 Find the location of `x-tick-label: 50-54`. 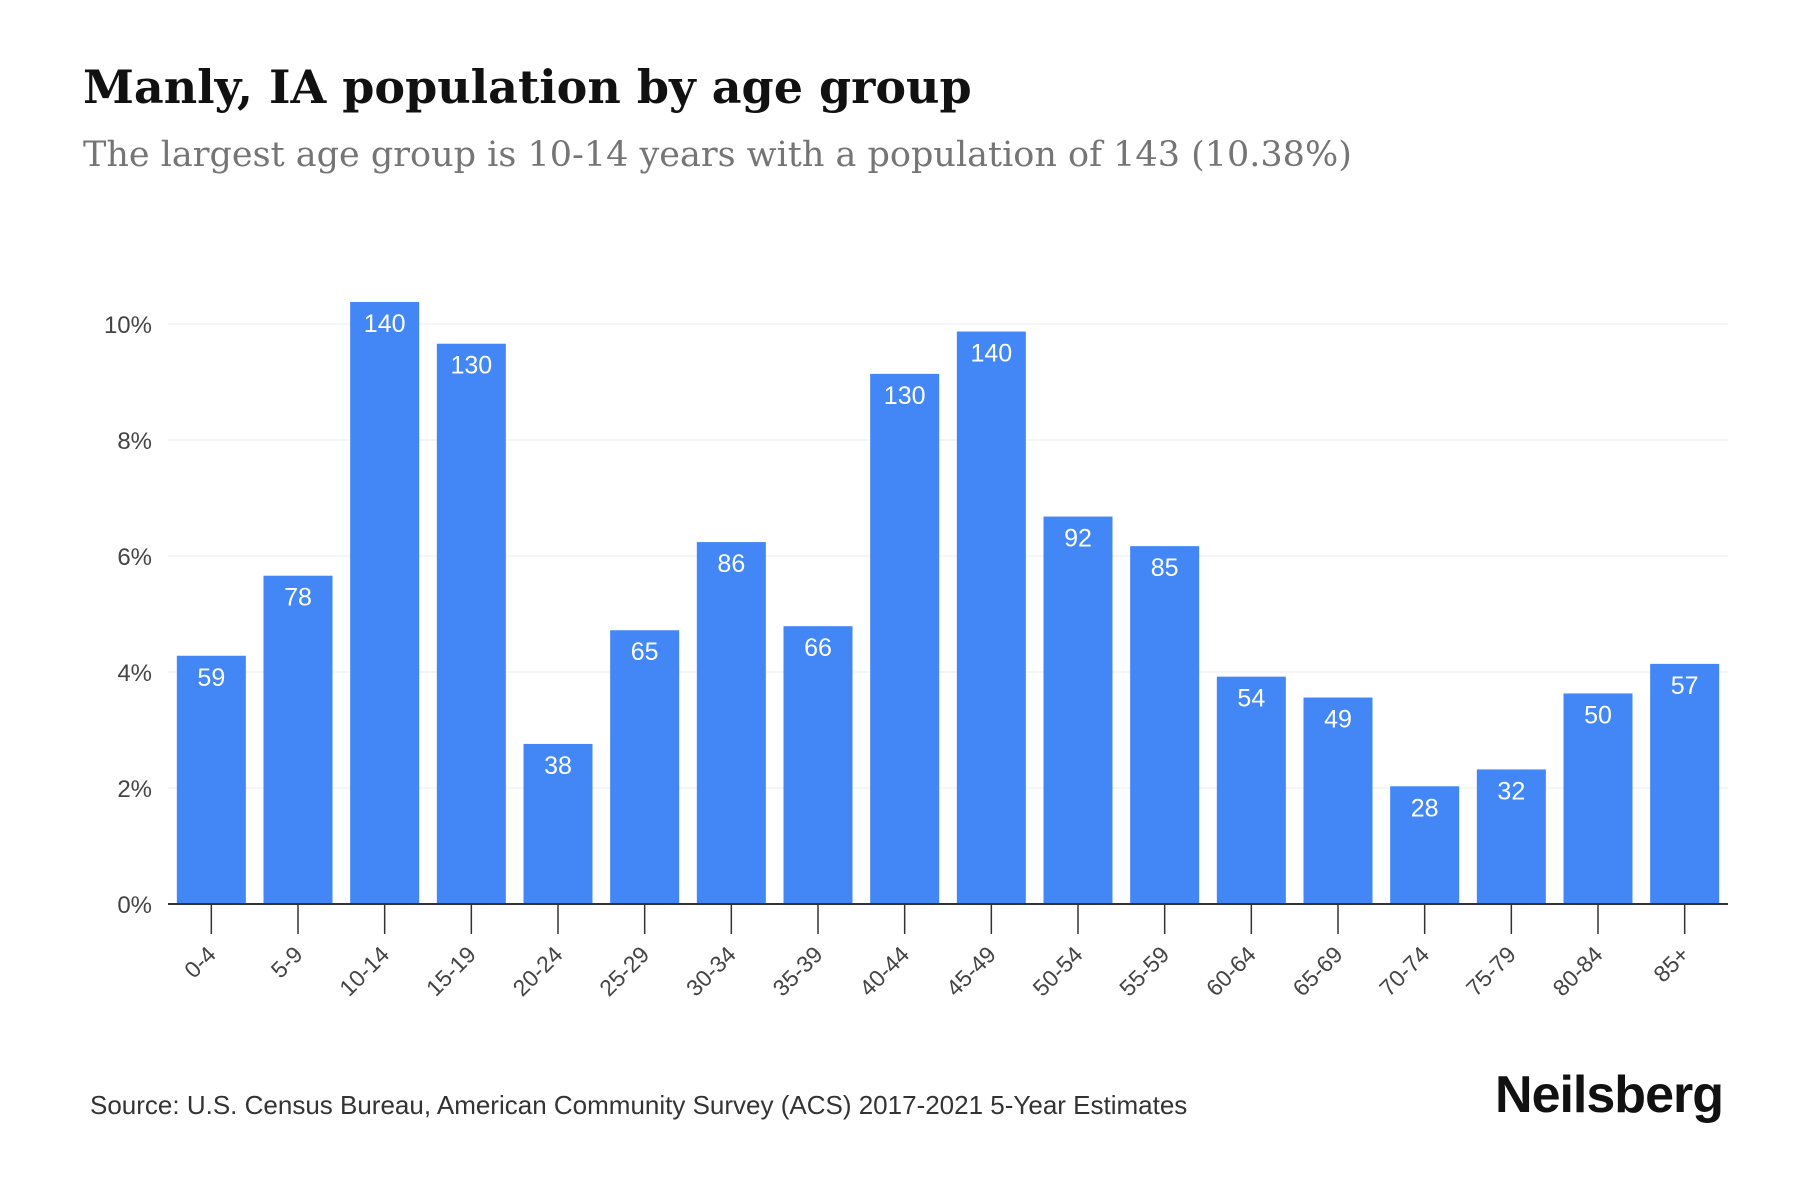

x-tick-label: 50-54 is located at coordinates (1058, 971).